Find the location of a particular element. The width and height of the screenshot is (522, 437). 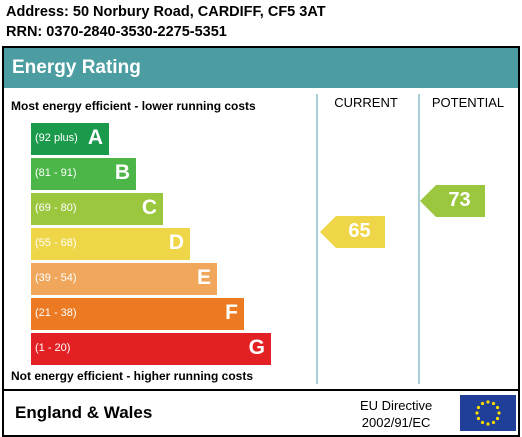

rating-band-e: (39 - 54) E is located at coordinates (124, 279).